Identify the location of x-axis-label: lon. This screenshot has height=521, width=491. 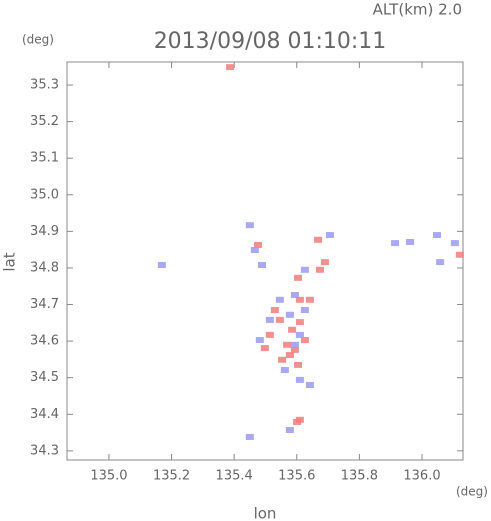
(265, 513).